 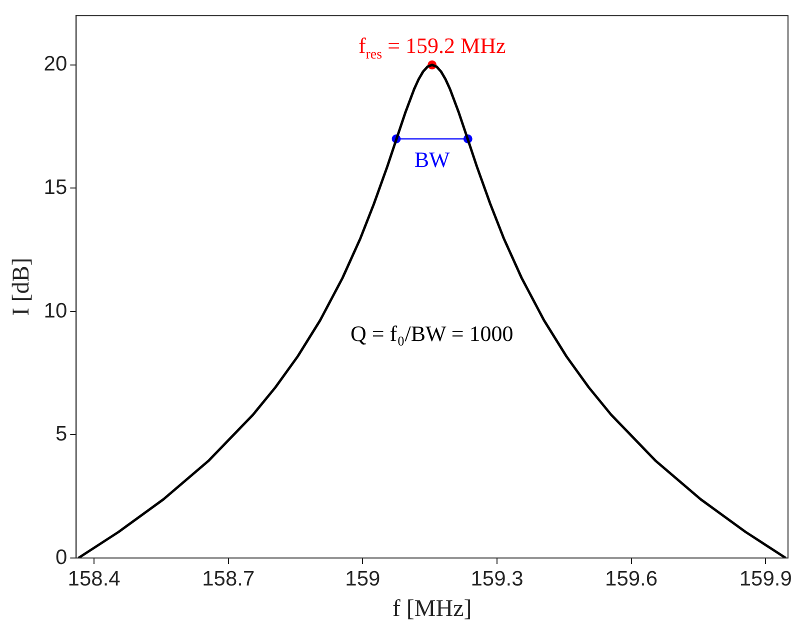 What do you see at coordinates (631, 578) in the screenshot?
I see `x-tick-label: 159.6` at bounding box center [631, 578].